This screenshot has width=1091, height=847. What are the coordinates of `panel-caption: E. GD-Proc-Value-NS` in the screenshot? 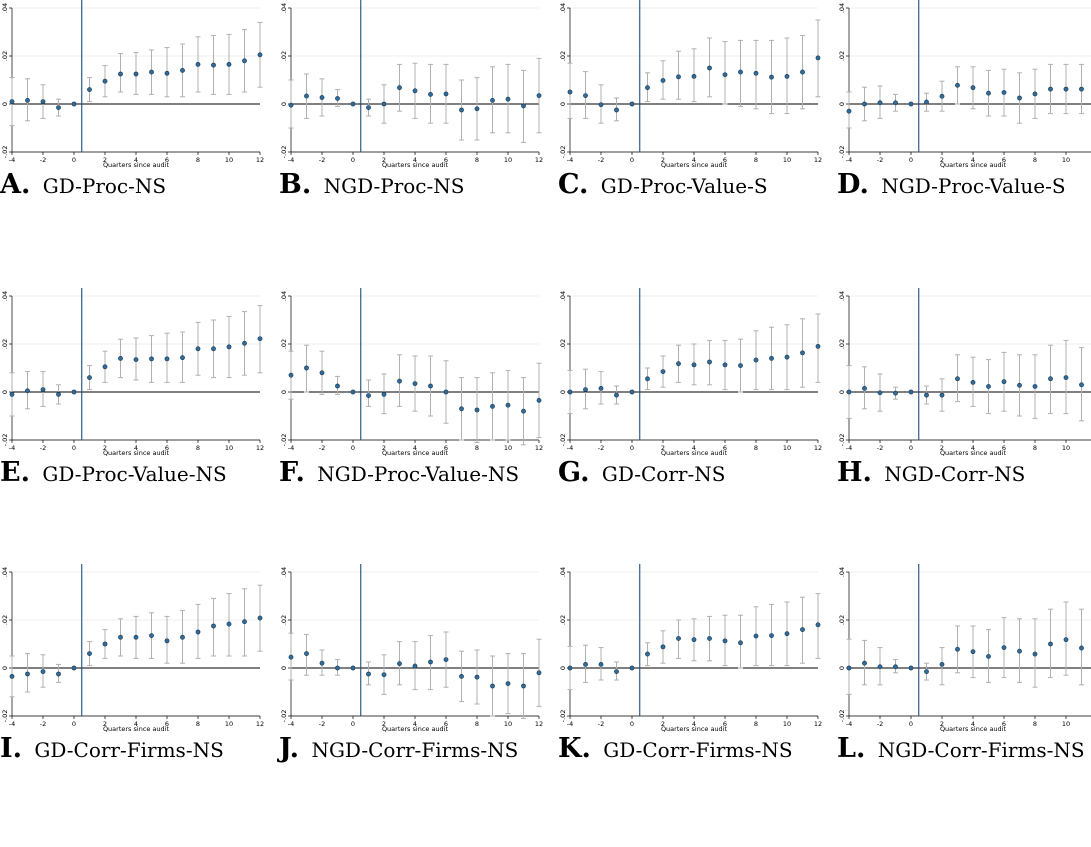 It's located at (132, 472).